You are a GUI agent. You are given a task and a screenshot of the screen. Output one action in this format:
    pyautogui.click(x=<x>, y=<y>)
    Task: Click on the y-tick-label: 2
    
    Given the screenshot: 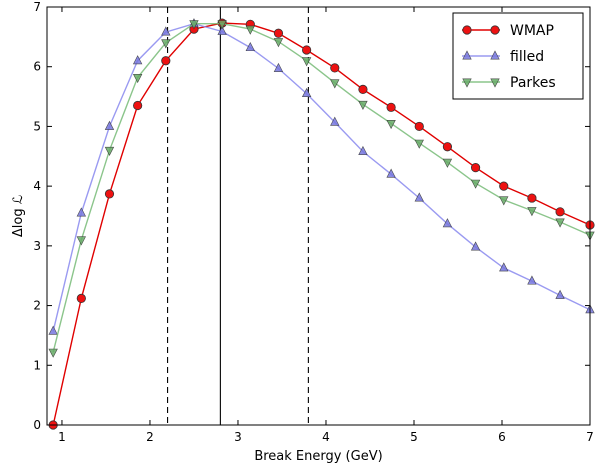 What is the action you would take?
    pyautogui.click(x=37, y=306)
    